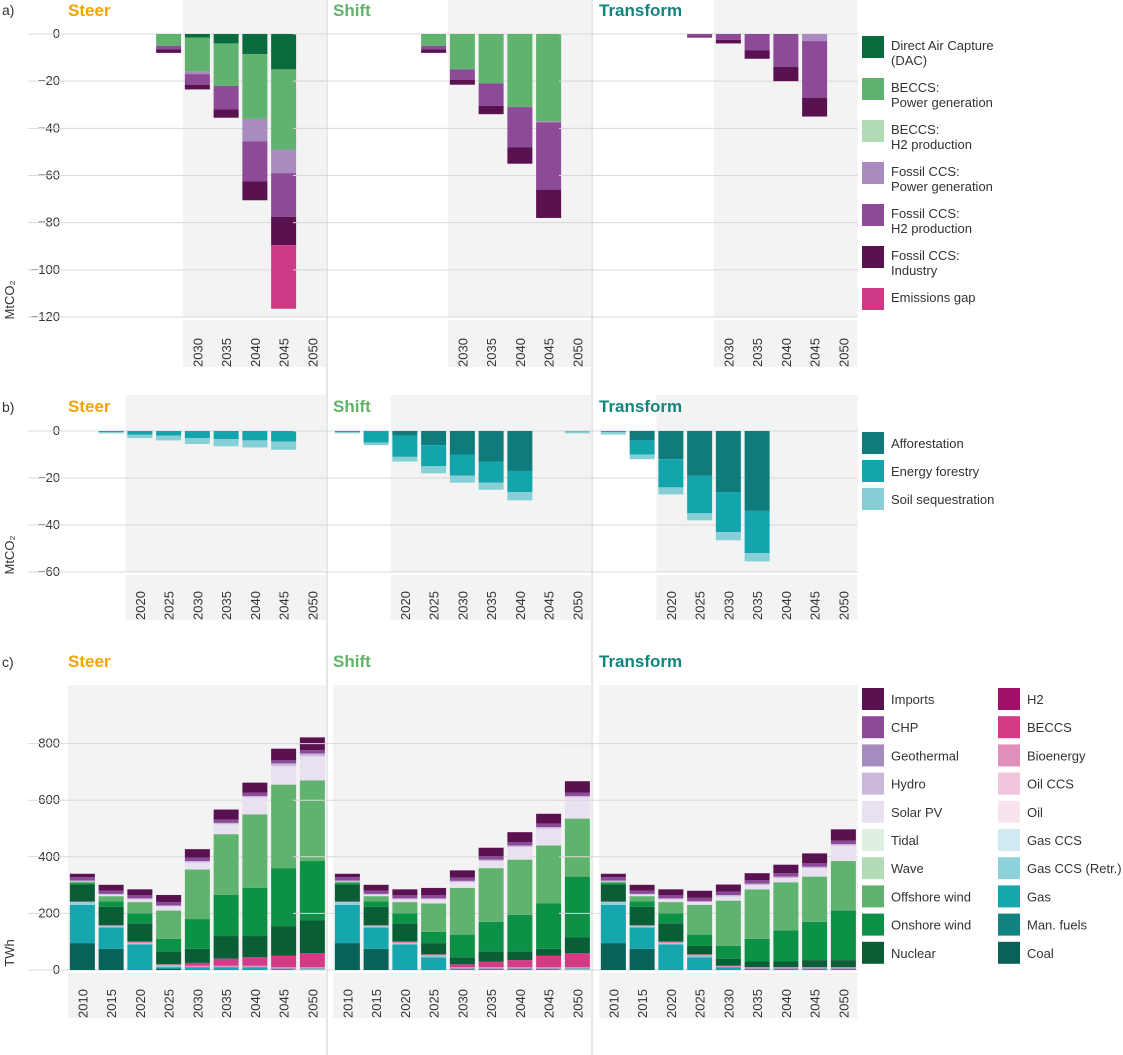 Image resolution: width=1123 pixels, height=1055 pixels. What do you see at coordinates (757, 1003) in the screenshot?
I see `x-tick-label: 2035` at bounding box center [757, 1003].